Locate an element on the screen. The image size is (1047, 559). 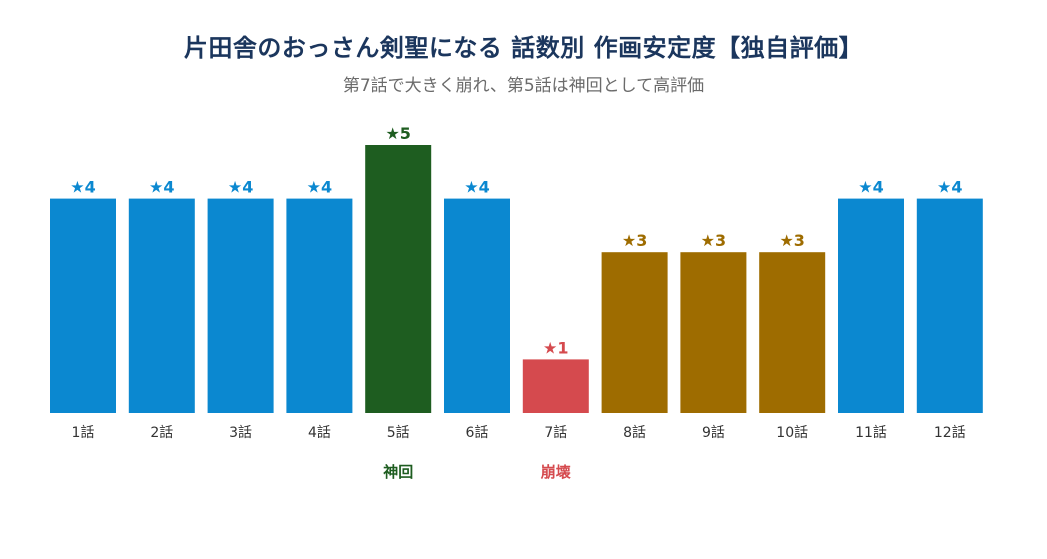
data-label-5: ★5 is located at coordinates (397, 133).